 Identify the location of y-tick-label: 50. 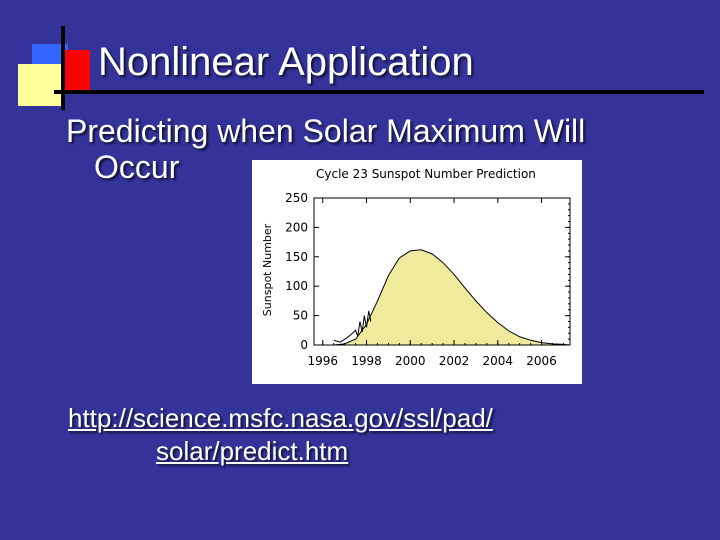
(300, 316).